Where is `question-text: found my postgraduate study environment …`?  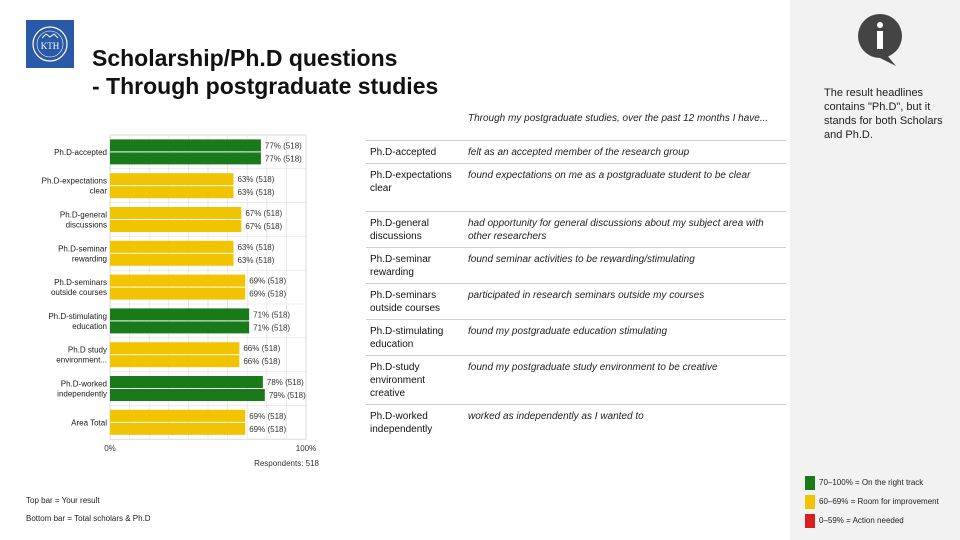
question-text: found my postgraduate study environment … is located at coordinates (625, 380).